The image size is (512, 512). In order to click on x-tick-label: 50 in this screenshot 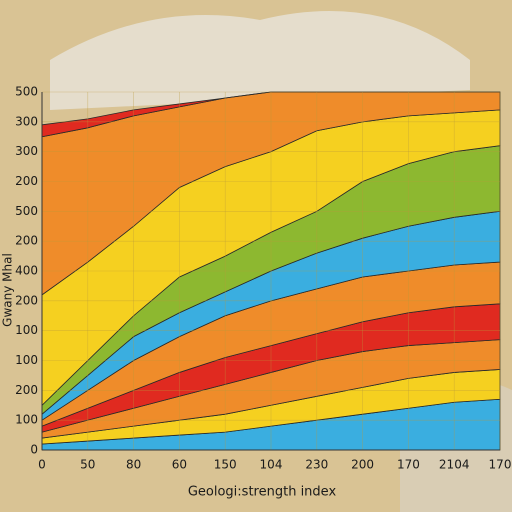, I will do `click(87, 465)`.